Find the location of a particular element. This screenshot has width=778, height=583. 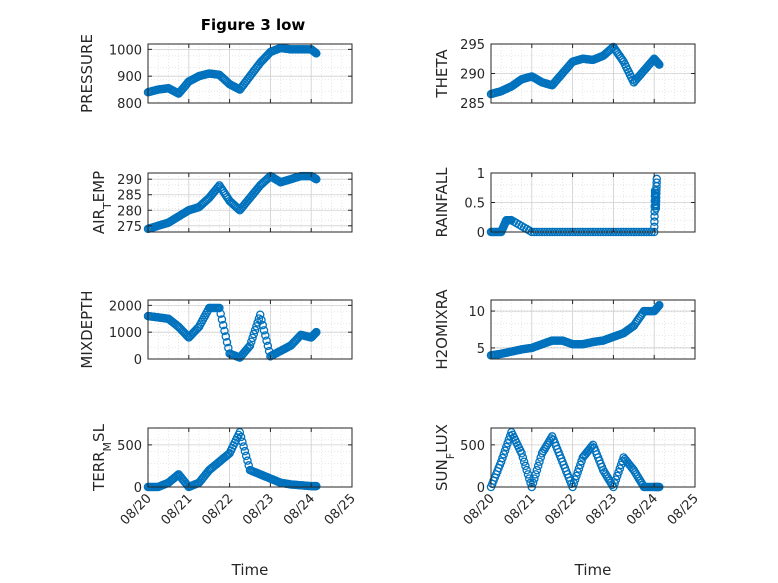

subplot-theta: 285 290 295 THETA is located at coordinates (564, 75).